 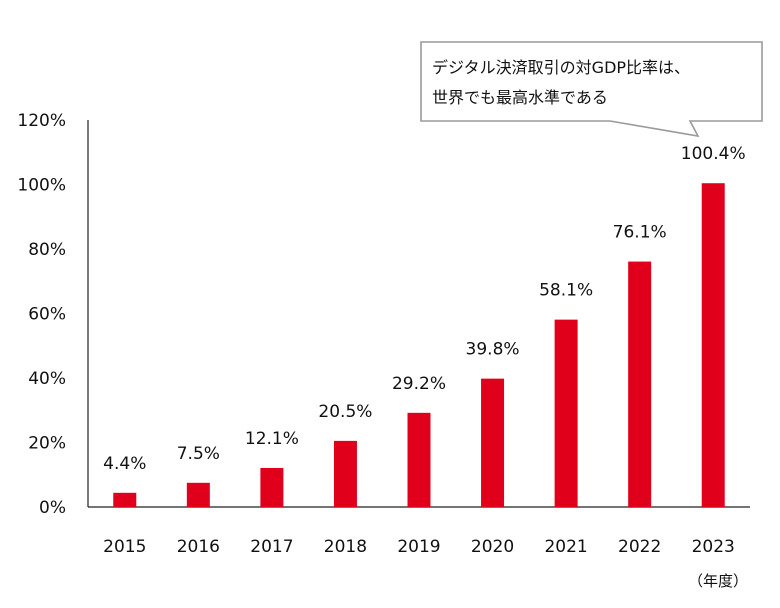 What do you see at coordinates (345, 473) in the screenshot?
I see `bar-2018` at bounding box center [345, 473].